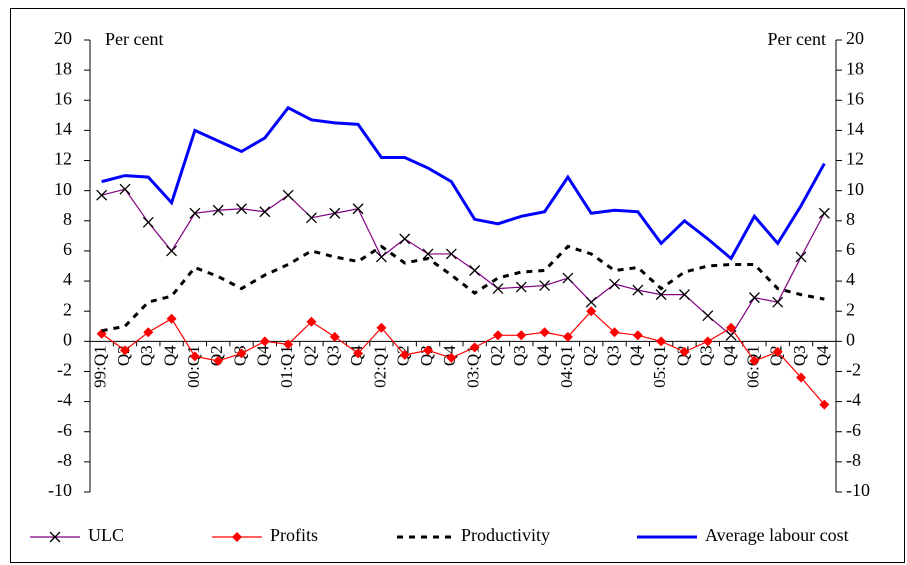 Image resolution: width=907 pixels, height=565 pixels. What do you see at coordinates (850, 279) in the screenshot?
I see `y2-tick-label: 4` at bounding box center [850, 279].